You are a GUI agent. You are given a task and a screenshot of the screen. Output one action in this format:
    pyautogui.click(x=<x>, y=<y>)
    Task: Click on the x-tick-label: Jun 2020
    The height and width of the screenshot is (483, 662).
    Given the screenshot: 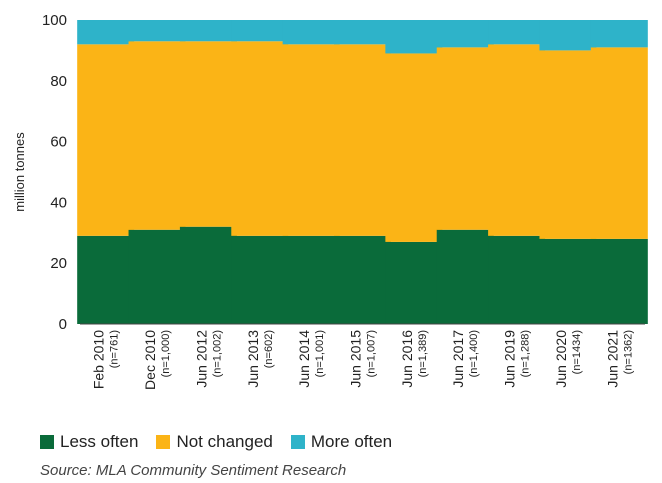 What is the action you would take?
    pyautogui.click(x=561, y=359)
    